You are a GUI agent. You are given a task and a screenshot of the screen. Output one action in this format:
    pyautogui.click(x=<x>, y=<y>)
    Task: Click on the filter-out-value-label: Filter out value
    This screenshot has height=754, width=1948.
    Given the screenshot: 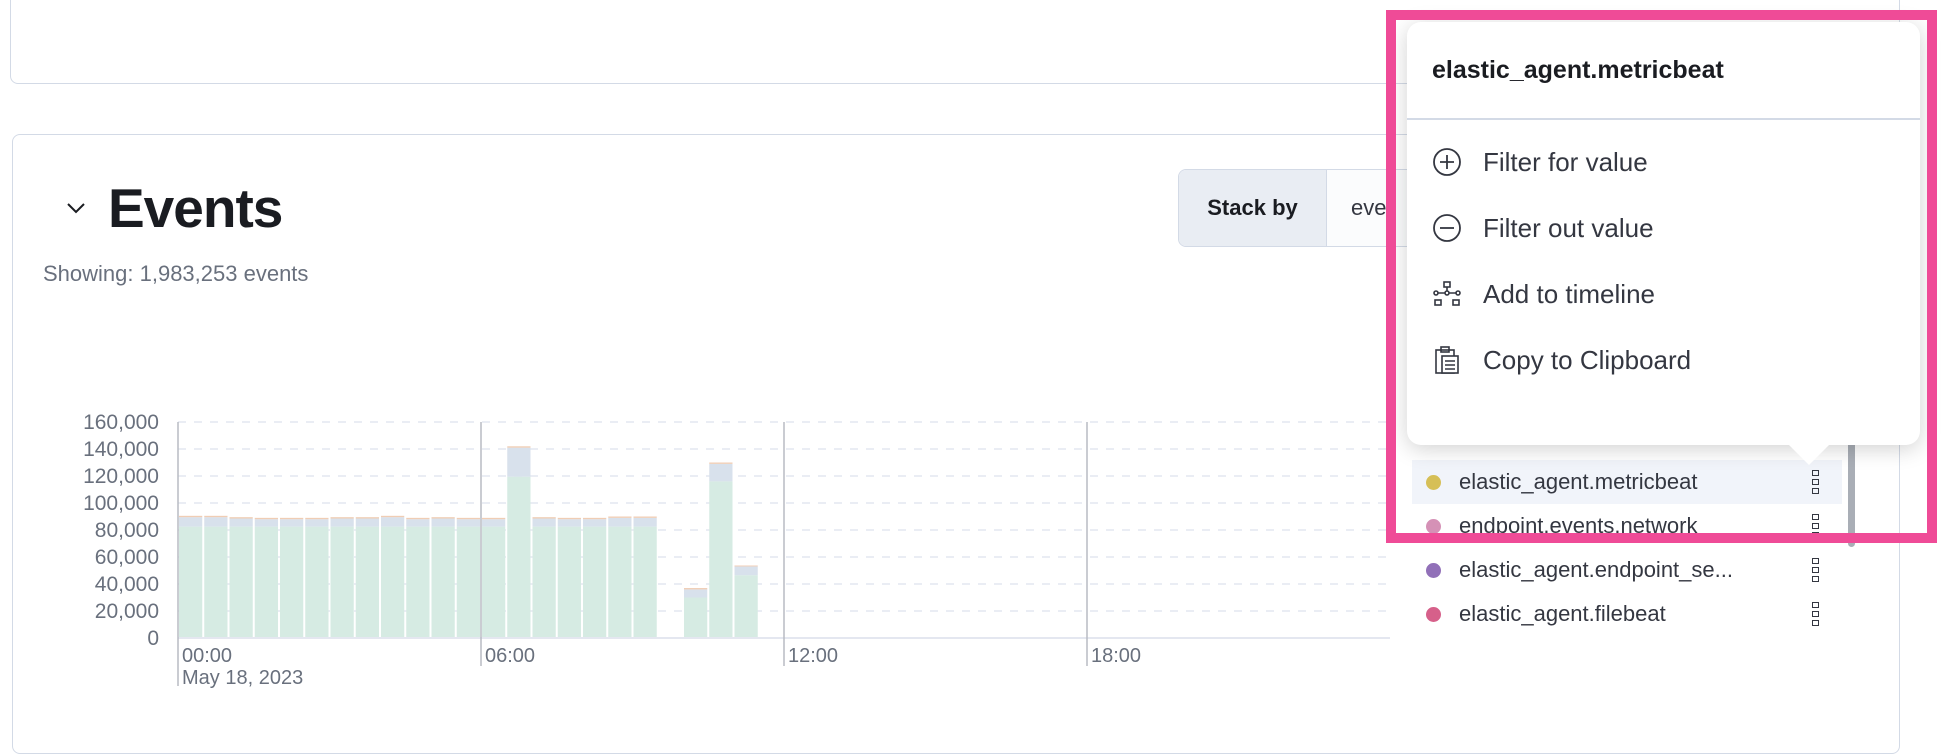 What is the action you would take?
    pyautogui.click(x=1568, y=227)
    